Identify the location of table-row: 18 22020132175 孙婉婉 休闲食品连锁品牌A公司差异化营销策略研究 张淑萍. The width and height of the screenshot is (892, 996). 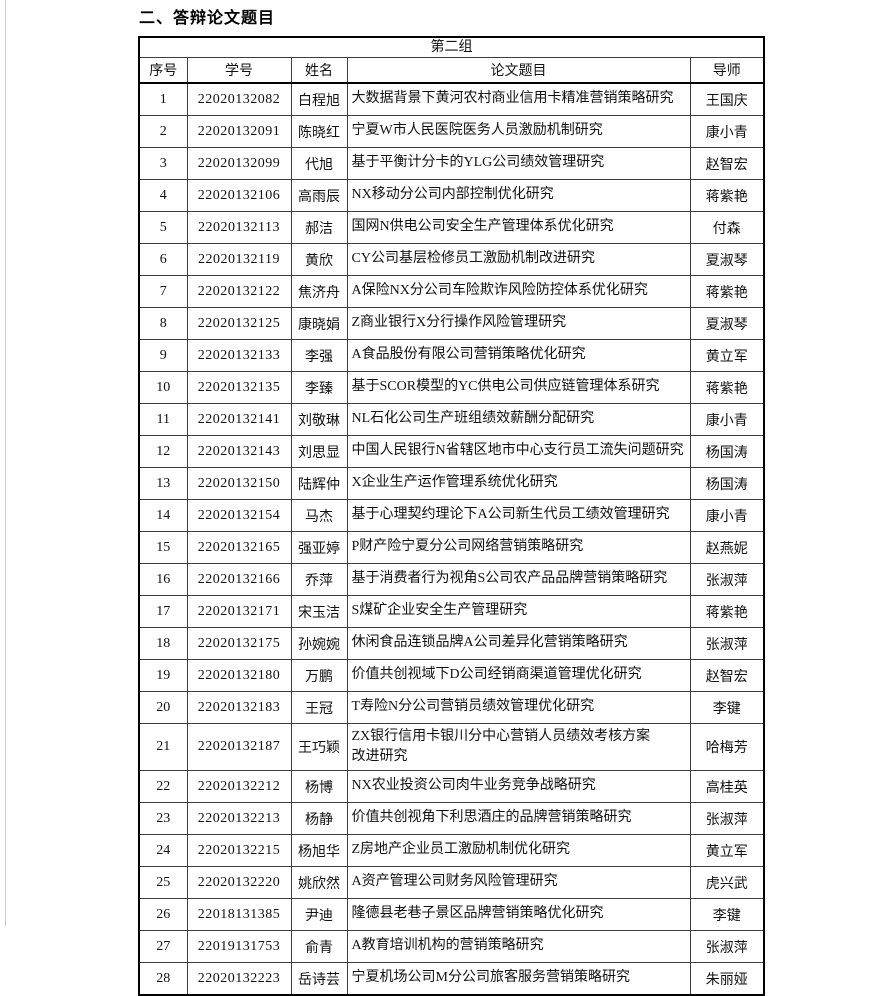
(451, 643).